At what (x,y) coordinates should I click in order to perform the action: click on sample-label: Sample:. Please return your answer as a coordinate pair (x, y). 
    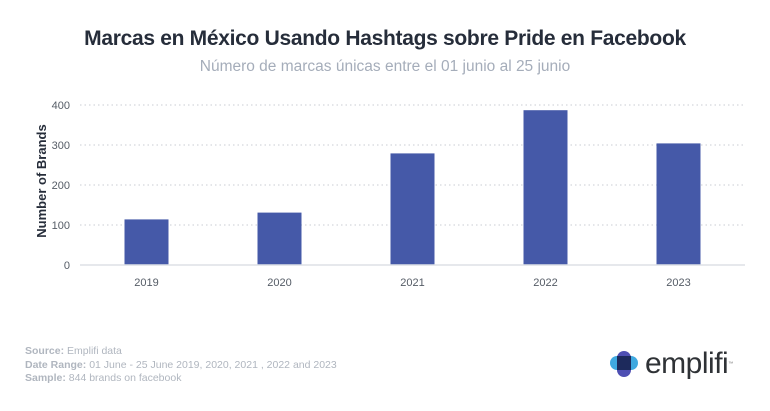
    Looking at the image, I should click on (45, 378).